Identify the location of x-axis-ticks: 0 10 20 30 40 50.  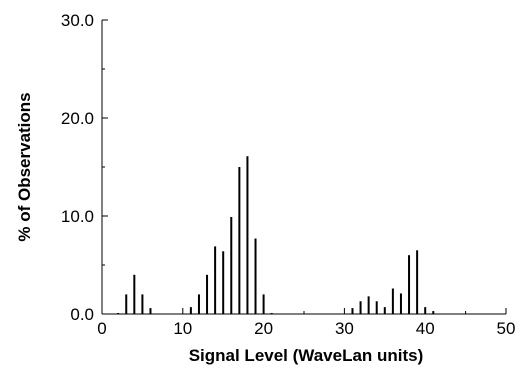
(306, 323).